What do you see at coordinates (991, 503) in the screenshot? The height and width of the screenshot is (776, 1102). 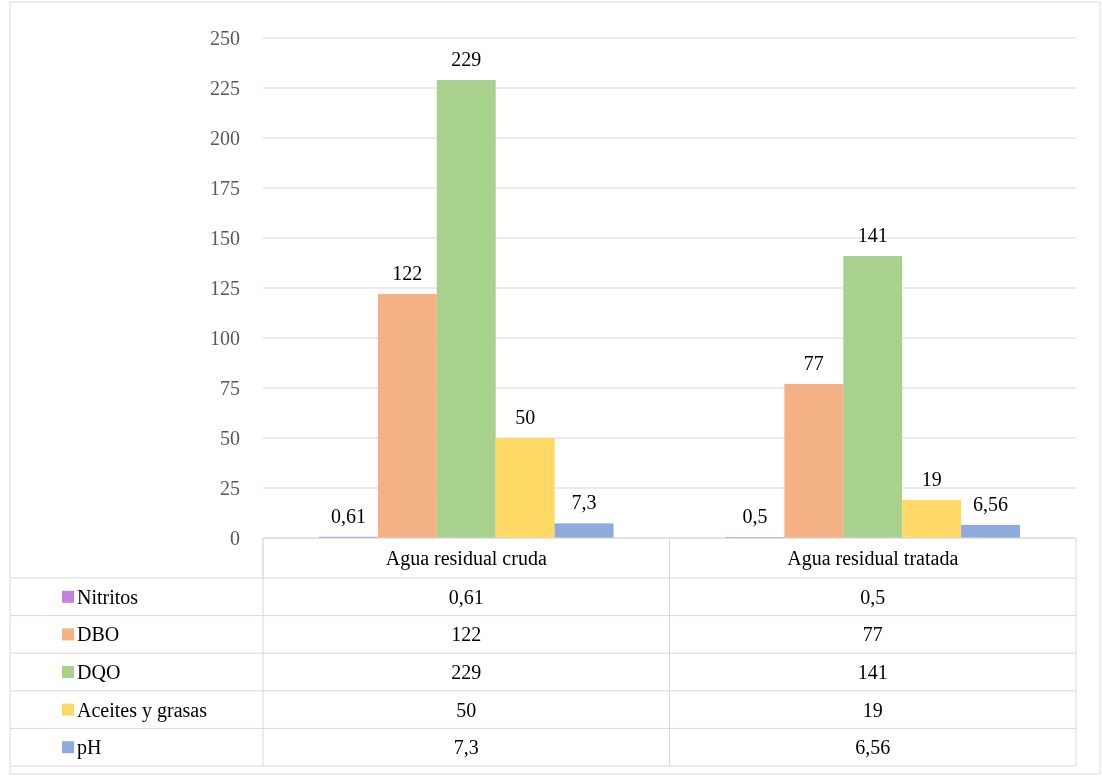 I see `text: 6,56` at bounding box center [991, 503].